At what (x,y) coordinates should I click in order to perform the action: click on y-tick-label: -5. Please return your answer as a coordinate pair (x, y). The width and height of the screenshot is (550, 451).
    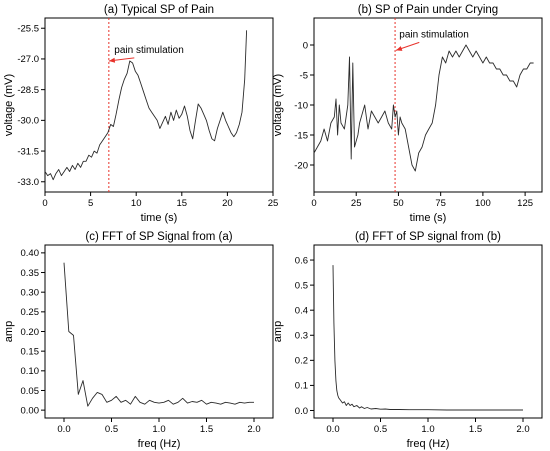
    Looking at the image, I should click on (304, 75).